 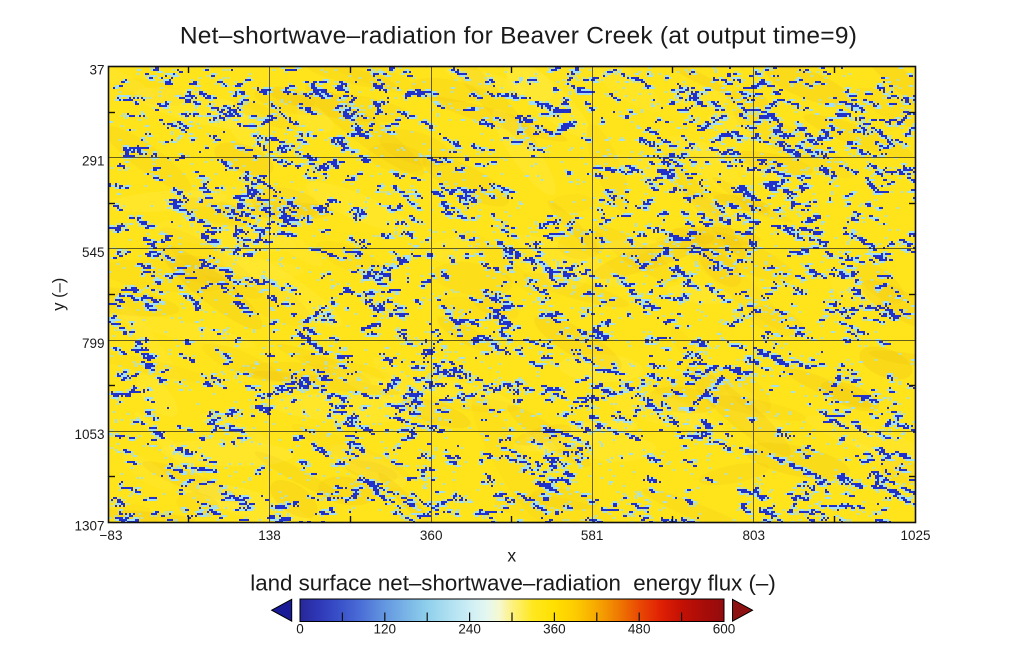 I want to click on svg-text: 480, so click(x=639, y=629).